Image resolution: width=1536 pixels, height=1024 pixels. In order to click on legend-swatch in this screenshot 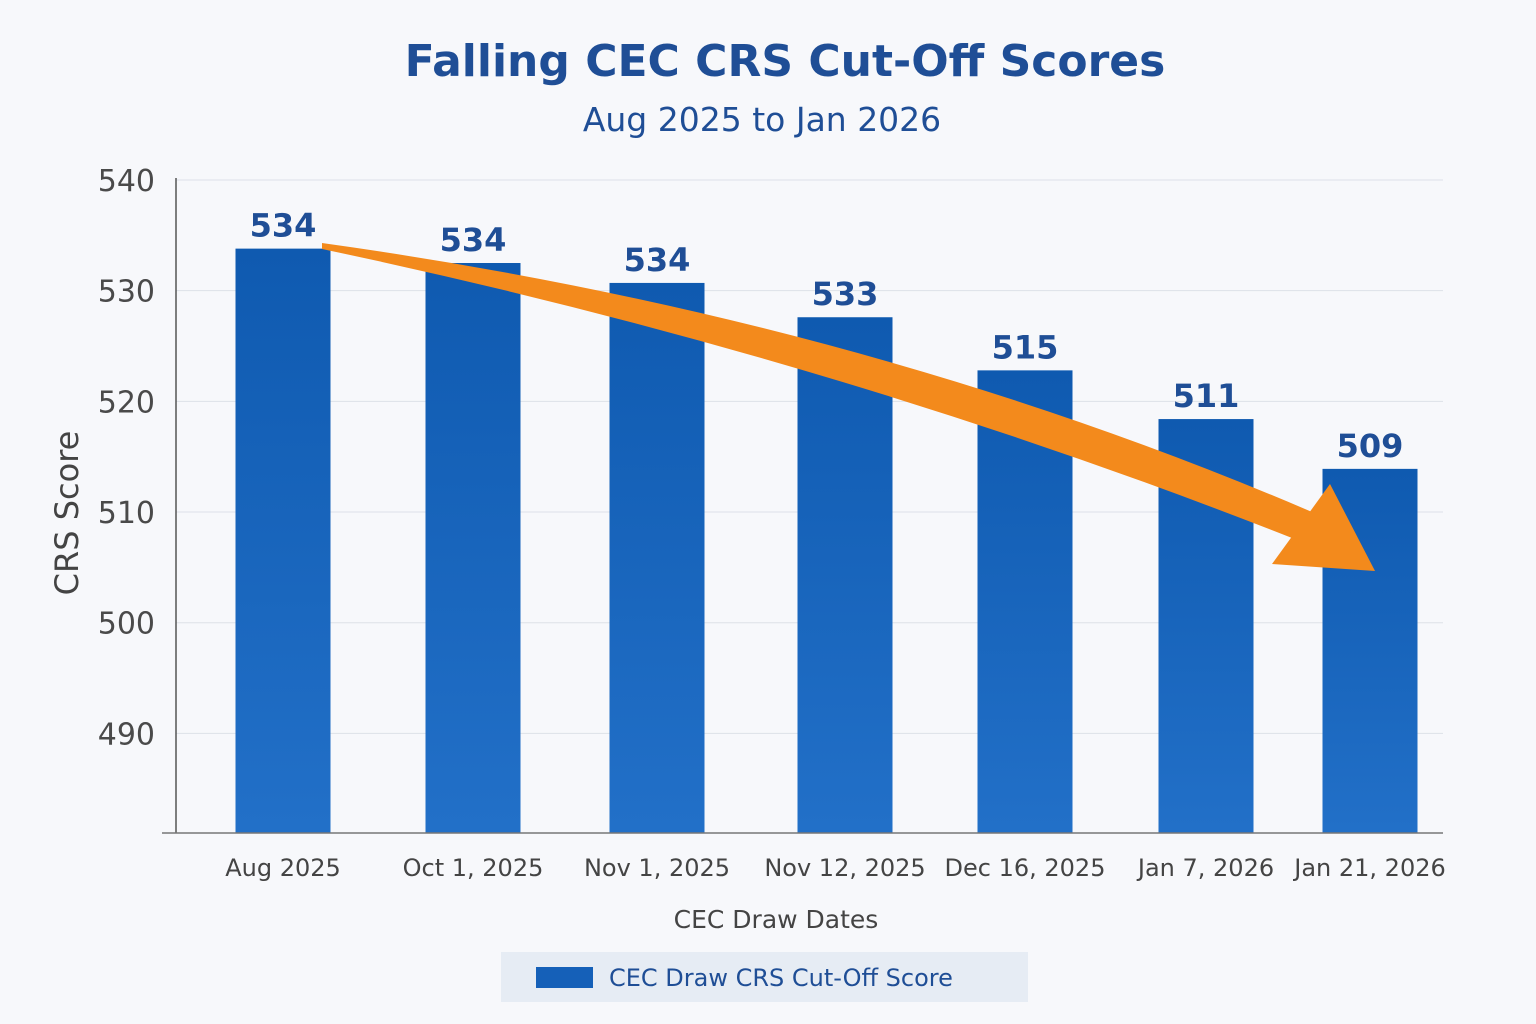, I will do `click(564, 977)`.